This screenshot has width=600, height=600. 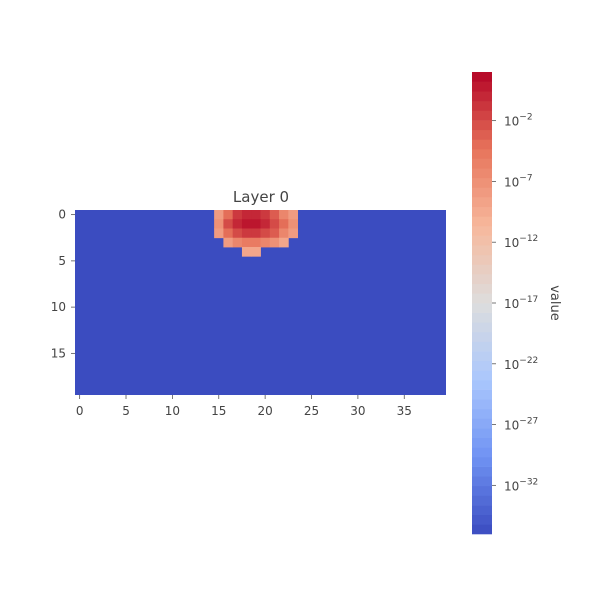 I want to click on y-tick-label: 5, so click(x=62, y=261).